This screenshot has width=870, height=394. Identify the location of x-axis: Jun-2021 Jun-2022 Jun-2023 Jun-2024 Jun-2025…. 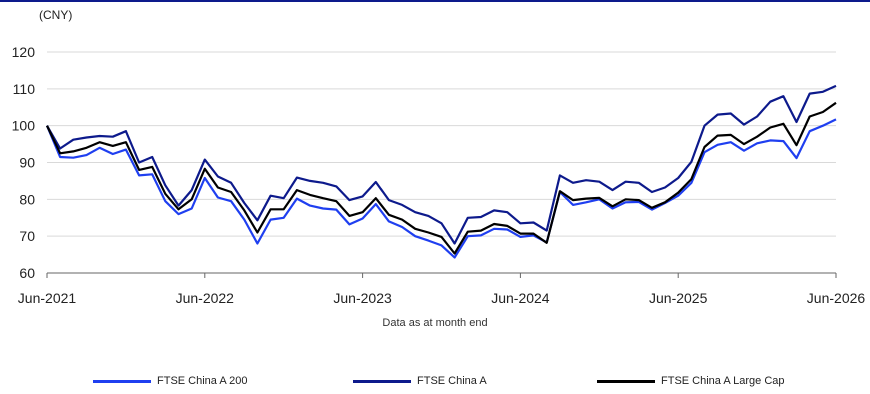
(442, 289).